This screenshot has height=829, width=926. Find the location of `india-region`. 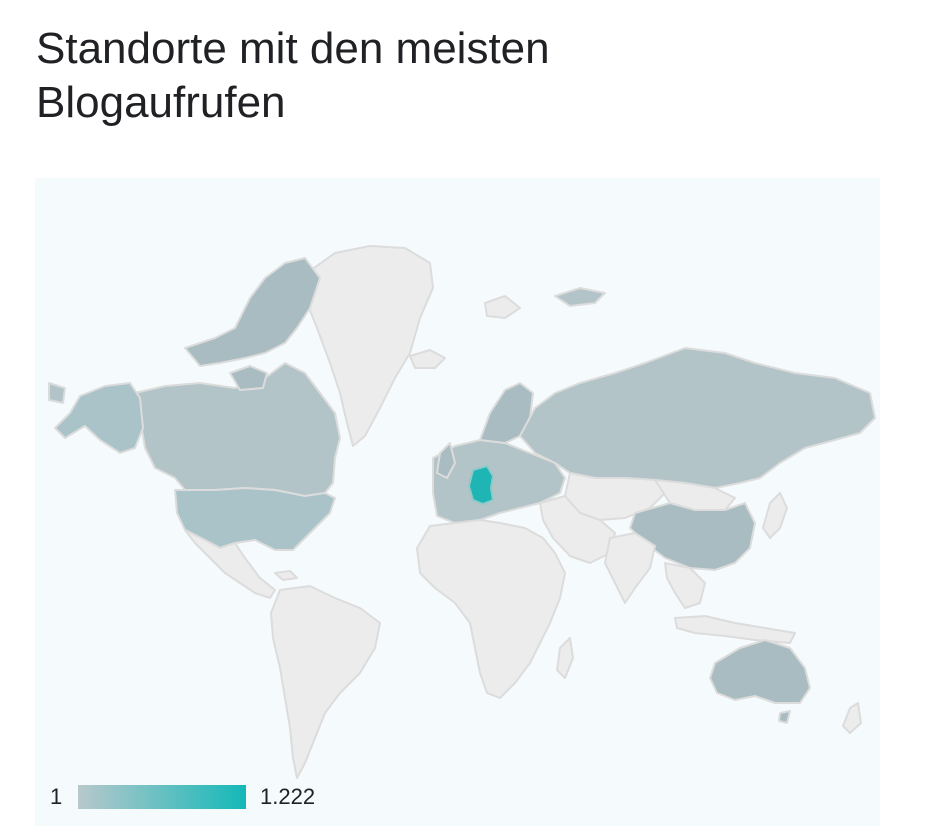

india-region is located at coordinates (630, 568).